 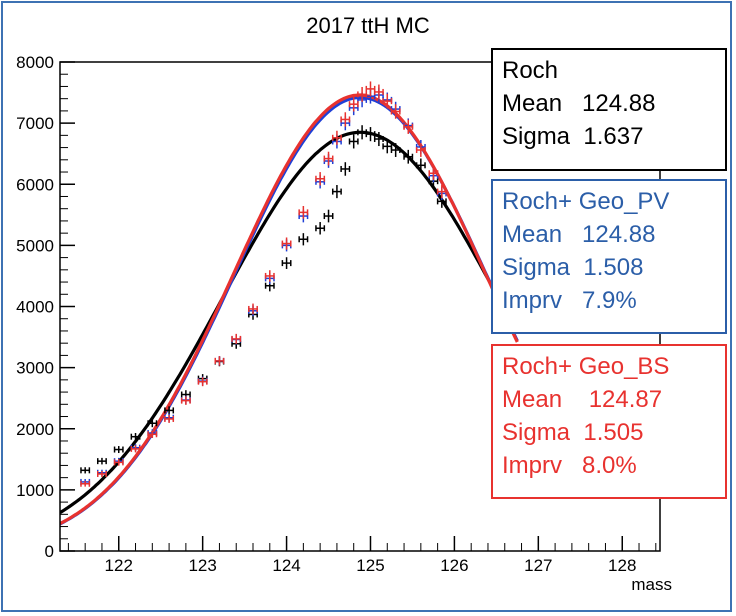 What do you see at coordinates (35, 123) in the screenshot?
I see `y-tick-label: 7000` at bounding box center [35, 123].